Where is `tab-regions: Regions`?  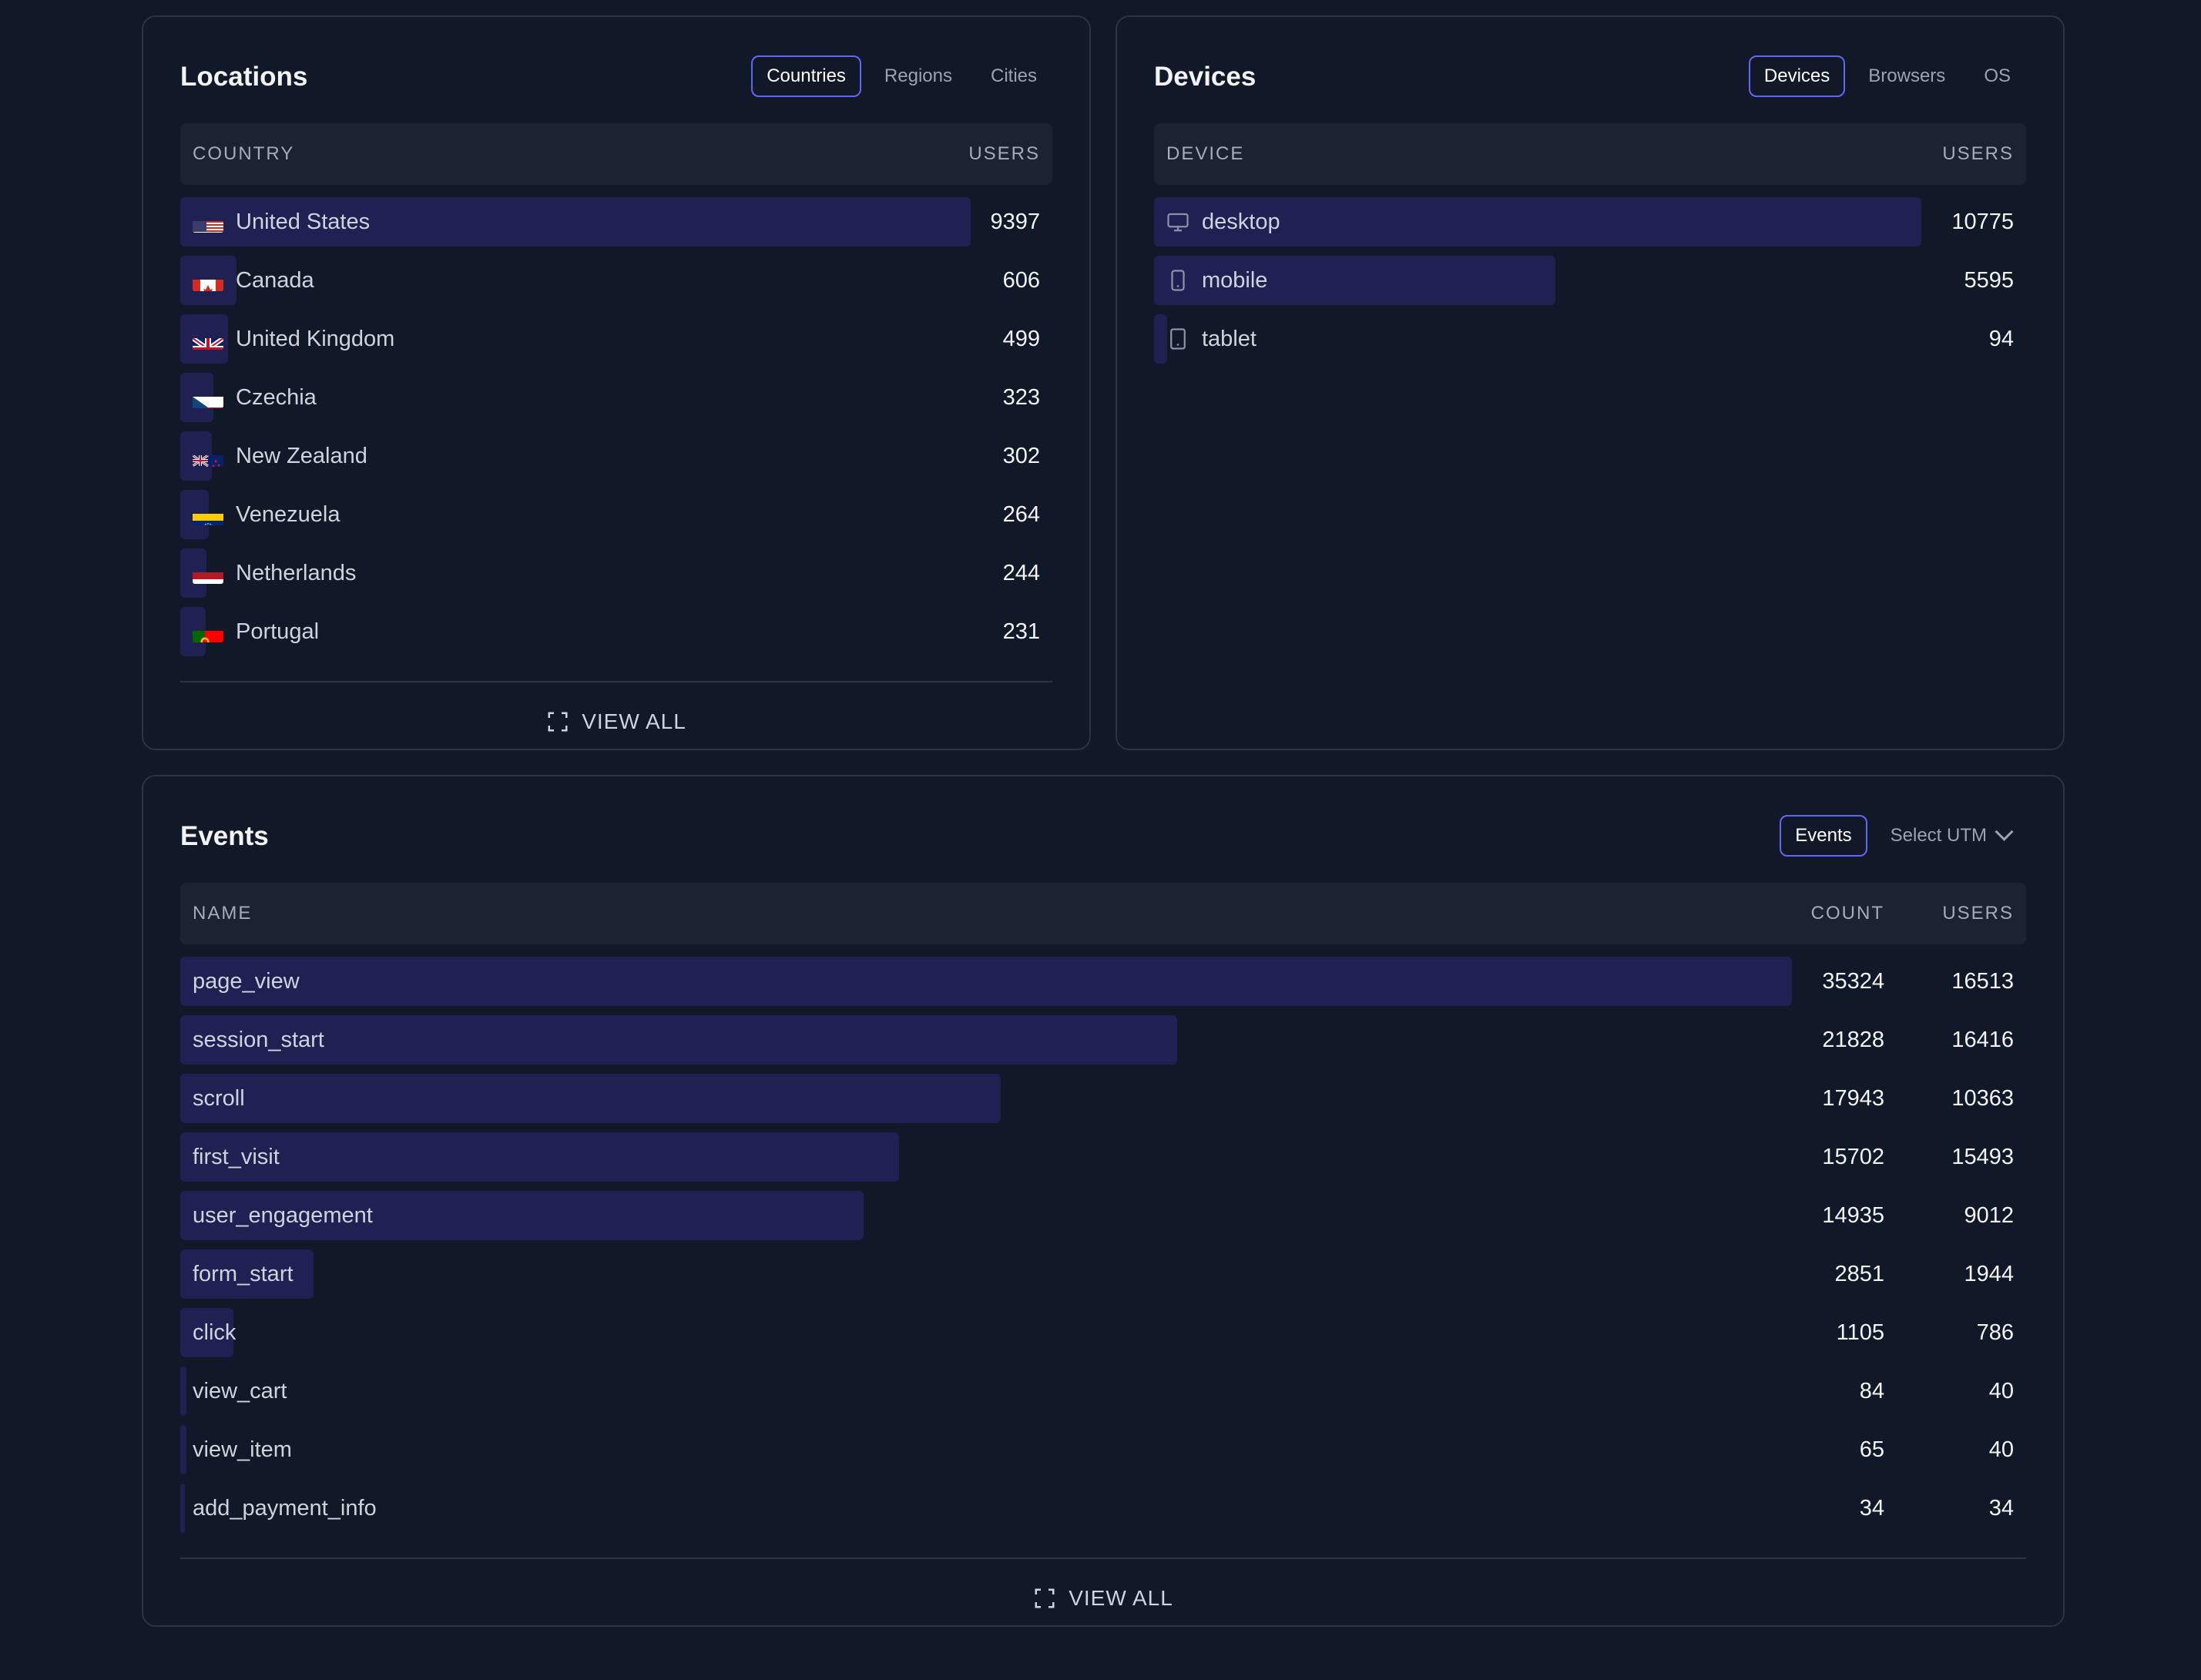 tab-regions: Regions is located at coordinates (918, 75).